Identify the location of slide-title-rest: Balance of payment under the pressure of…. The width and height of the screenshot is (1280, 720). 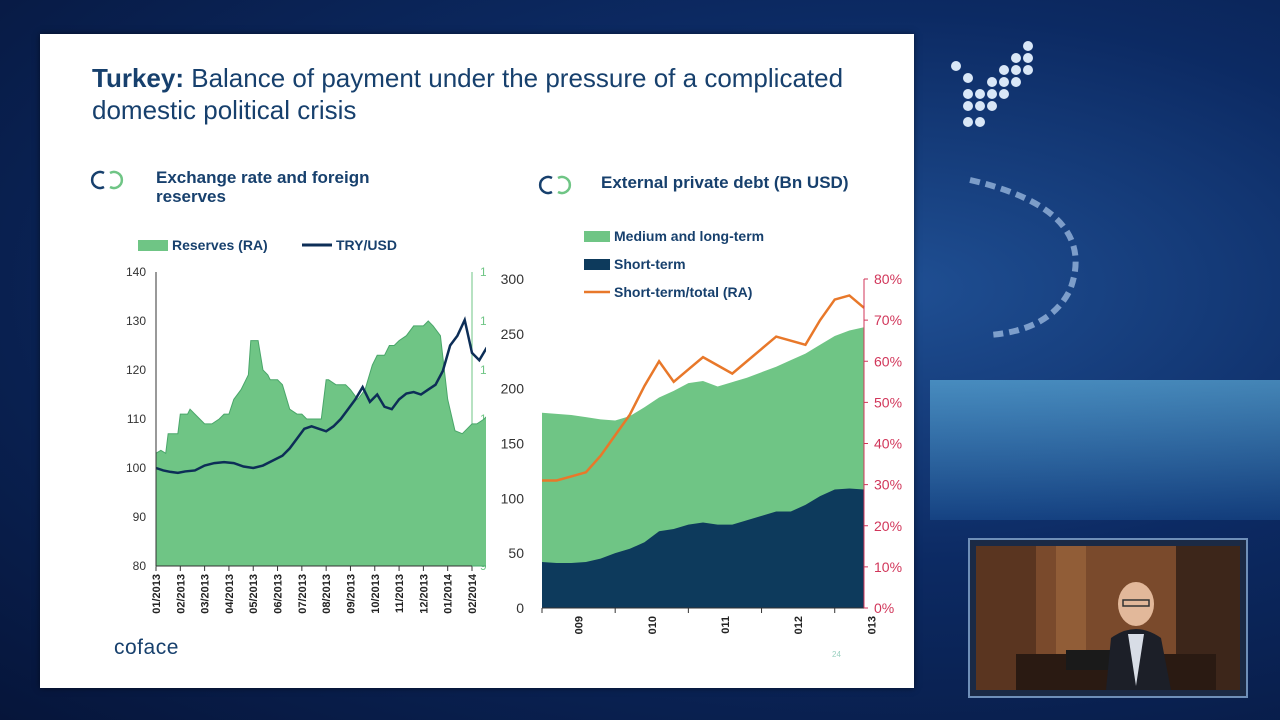
(468, 94).